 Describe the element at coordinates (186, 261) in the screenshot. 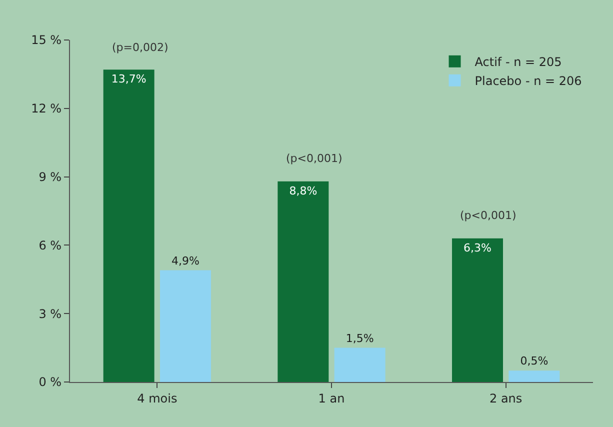

I see `data-label: 4,9%` at that location.